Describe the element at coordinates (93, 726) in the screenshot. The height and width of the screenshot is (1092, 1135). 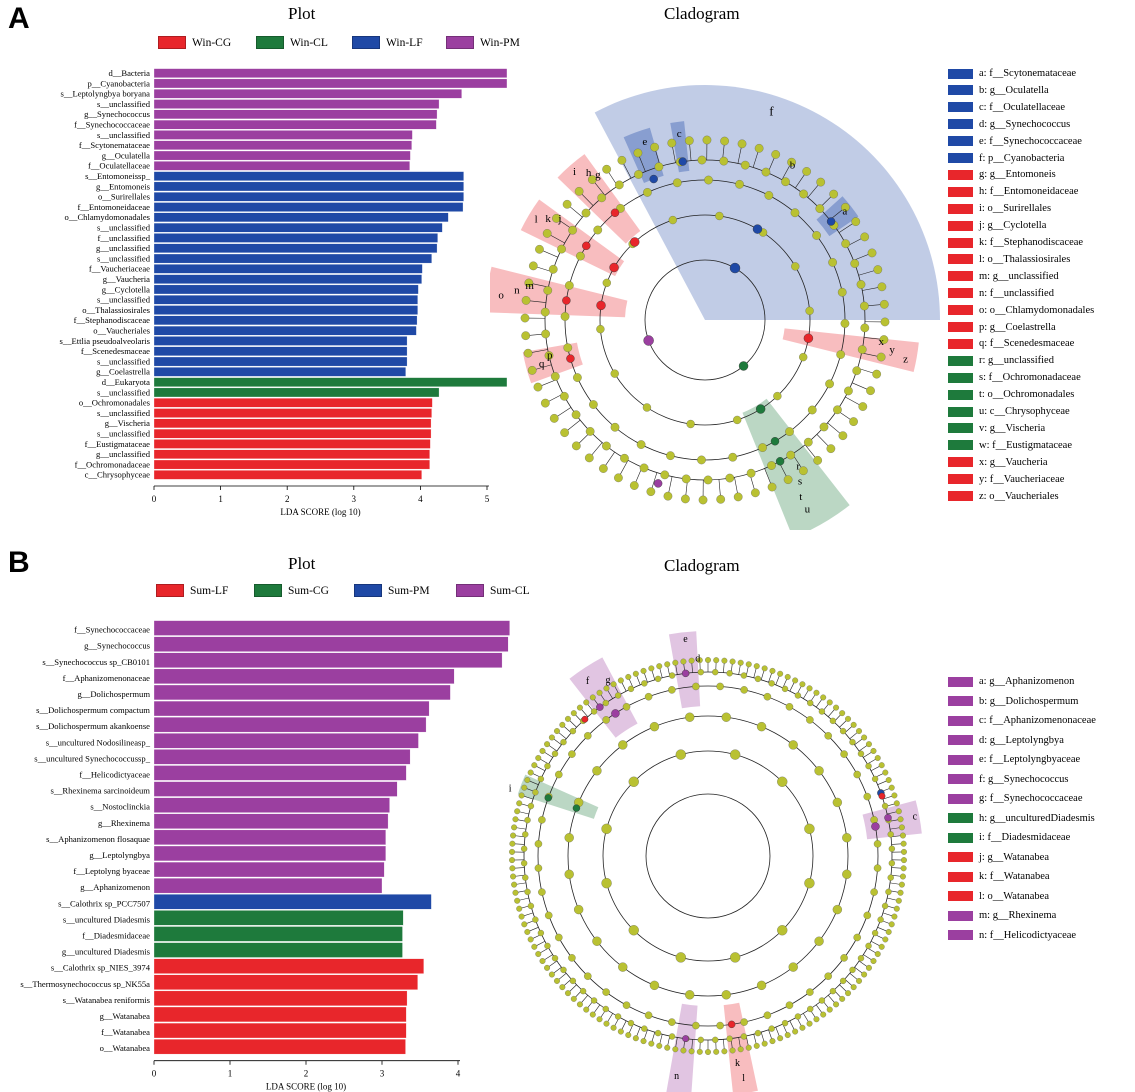
I see `bar-label: s__Dolichospermum akankoense` at that location.